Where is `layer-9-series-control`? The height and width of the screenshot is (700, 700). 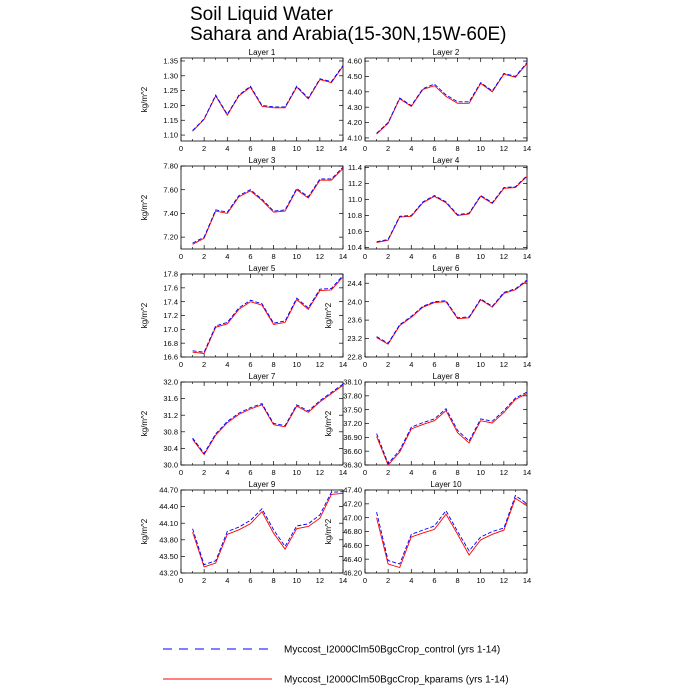 layer-9-series-control is located at coordinates (268, 528).